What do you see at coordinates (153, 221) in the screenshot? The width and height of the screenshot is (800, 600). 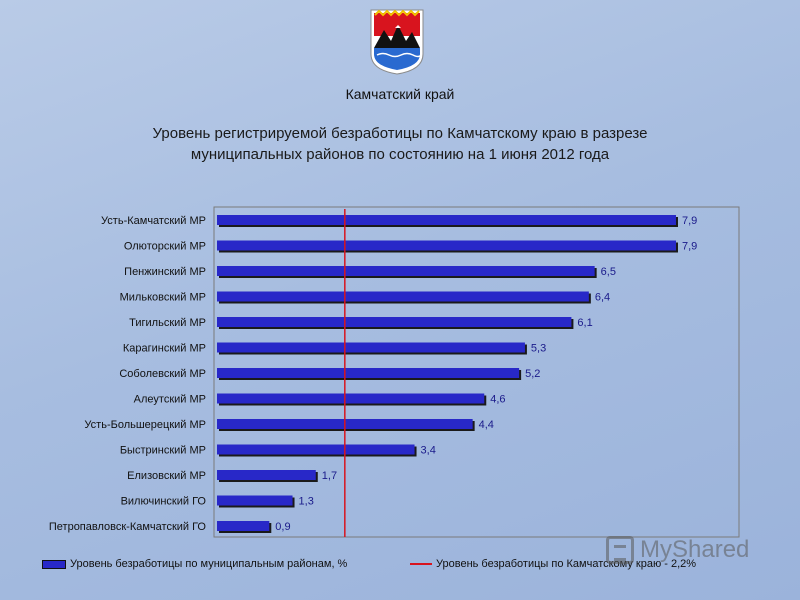 I see `category-label: Усть-Камчатский МР` at bounding box center [153, 221].